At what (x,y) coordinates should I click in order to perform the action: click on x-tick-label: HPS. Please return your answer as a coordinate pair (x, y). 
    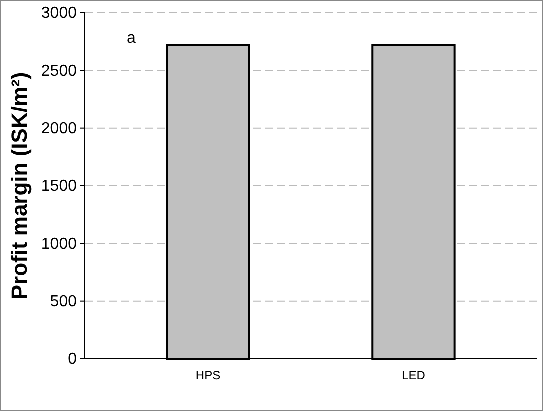
    Looking at the image, I should click on (208, 375).